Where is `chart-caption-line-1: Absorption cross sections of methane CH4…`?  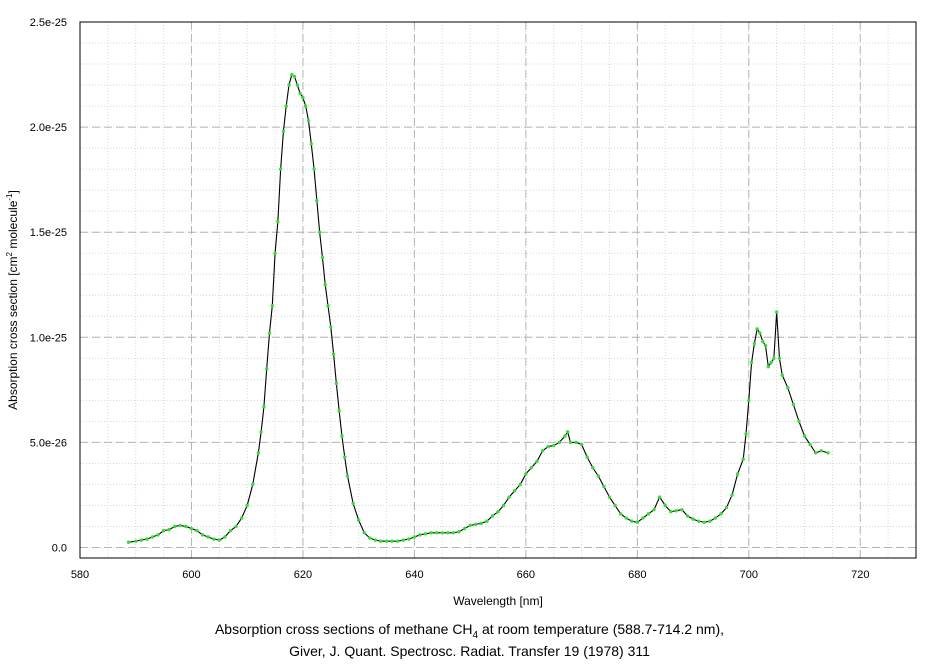 chart-caption-line-1: Absorption cross sections of methane CH4… is located at coordinates (469, 631).